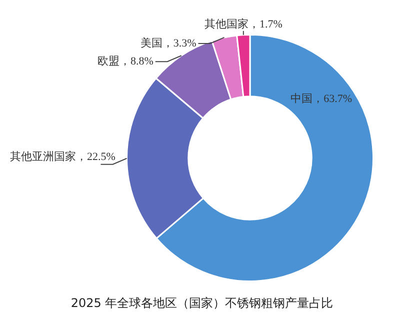 The width and height of the screenshot is (404, 327). What do you see at coordinates (243, 23) in the screenshot?
I see `slice-label: 其他国家，1.7%` at bounding box center [243, 23].